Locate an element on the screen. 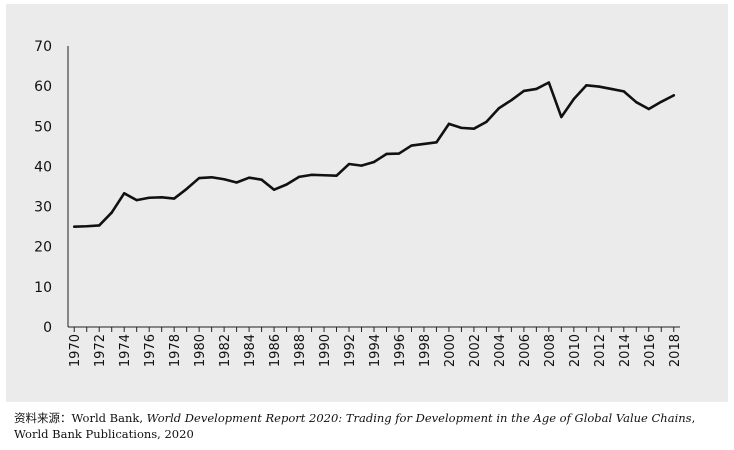 The height and width of the screenshot is (450, 734). y-axis: 0 10 20 30 40 50 60 70 is located at coordinates (51, 187).